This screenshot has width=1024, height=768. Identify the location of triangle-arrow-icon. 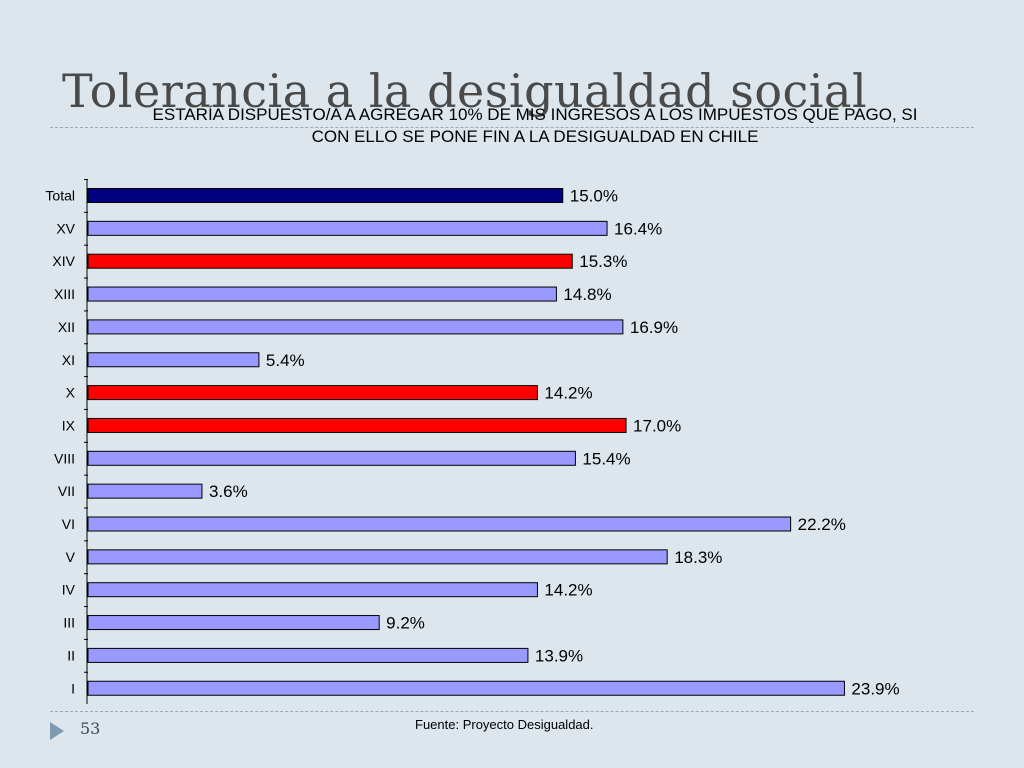
(57, 731).